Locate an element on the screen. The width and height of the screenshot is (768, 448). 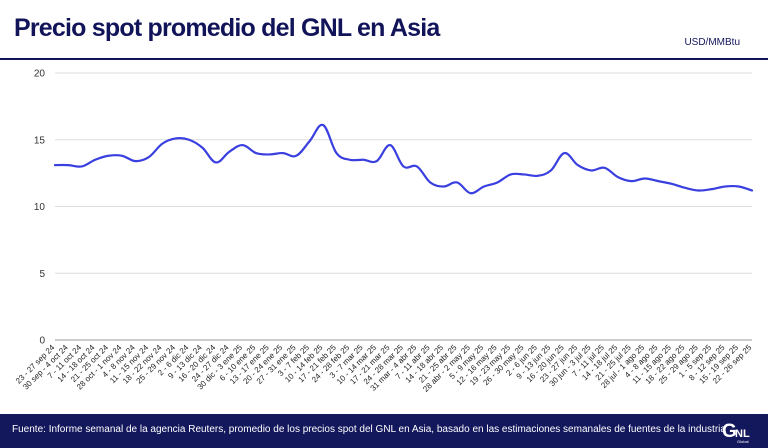
gnl-global-logo: G NL Global is located at coordinates (736, 432).